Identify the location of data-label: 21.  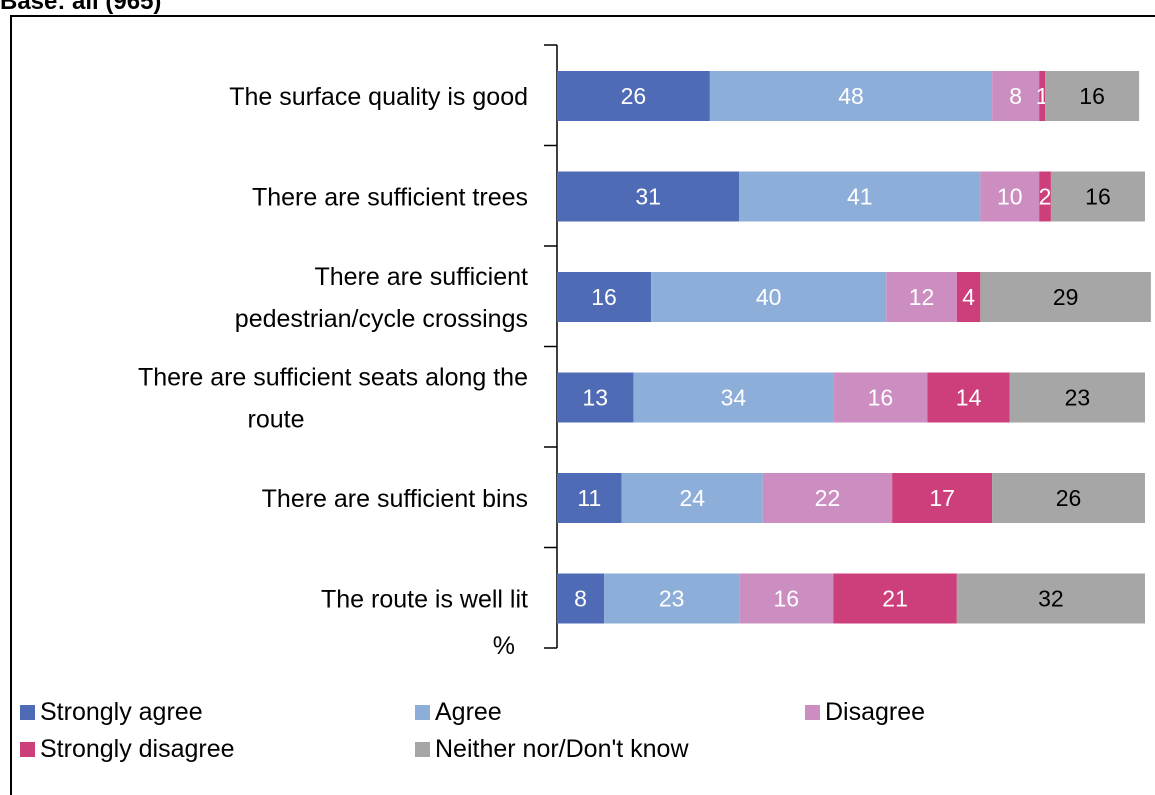
(895, 599).